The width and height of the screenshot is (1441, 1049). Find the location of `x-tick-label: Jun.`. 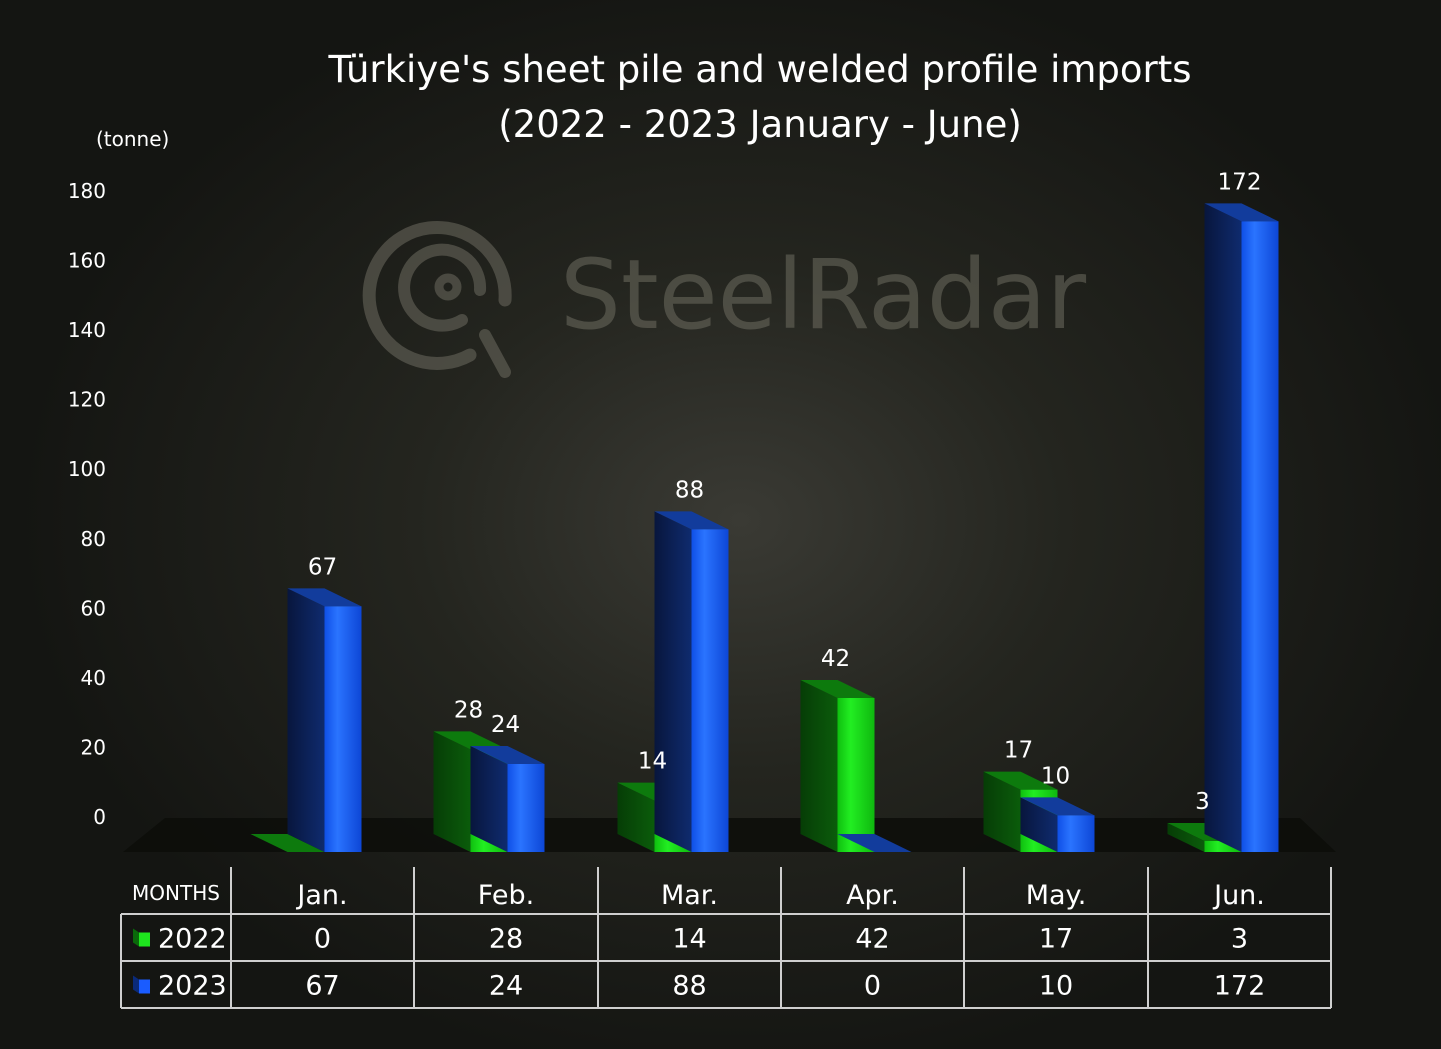

x-tick-label: Jun. is located at coordinates (1238, 895).